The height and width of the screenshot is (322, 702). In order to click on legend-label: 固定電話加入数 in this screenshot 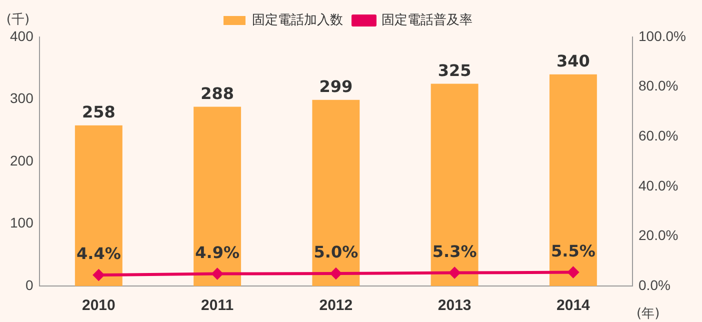, I will do `click(297, 20)`.